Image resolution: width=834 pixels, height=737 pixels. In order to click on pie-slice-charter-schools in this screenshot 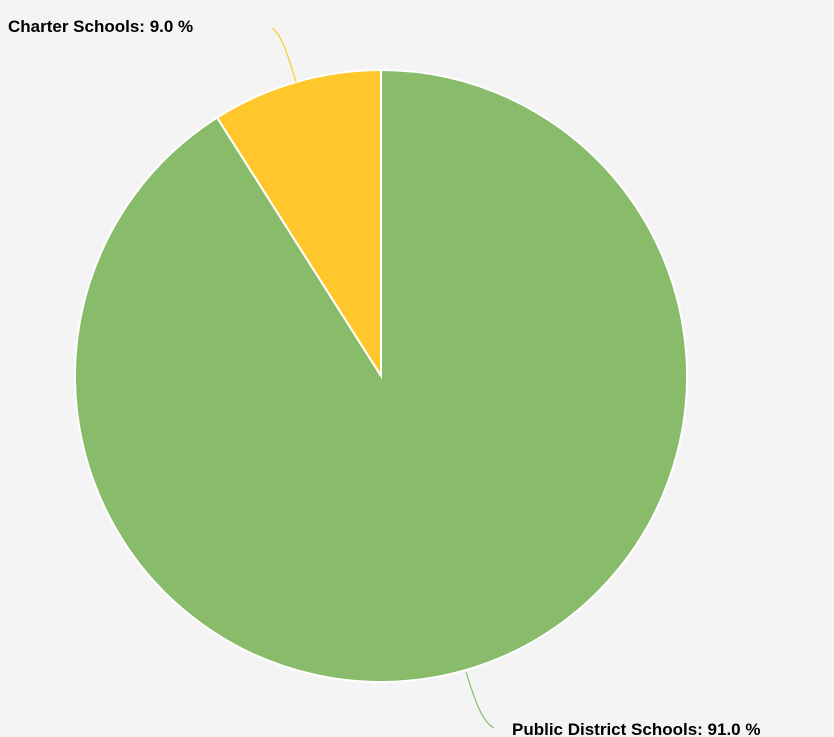, I will do `click(298, 224)`.